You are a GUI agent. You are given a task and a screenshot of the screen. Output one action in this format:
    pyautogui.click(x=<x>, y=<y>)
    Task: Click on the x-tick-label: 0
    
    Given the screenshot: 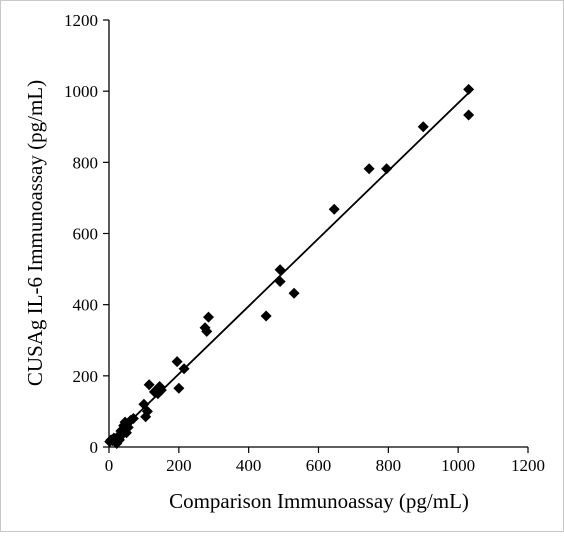 What is the action you would take?
    pyautogui.click(x=109, y=465)
    